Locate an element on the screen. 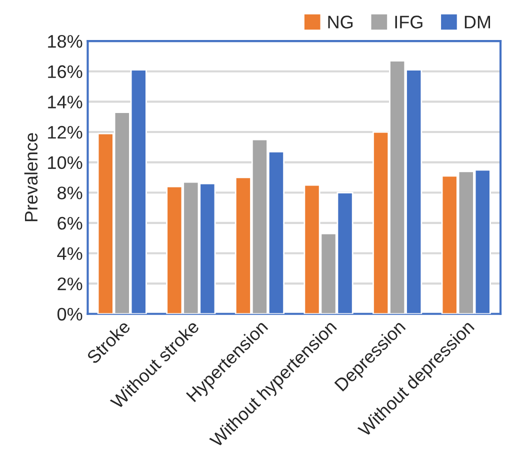 This screenshot has height=472, width=516. y-tick-label: 18% is located at coordinates (65, 41).